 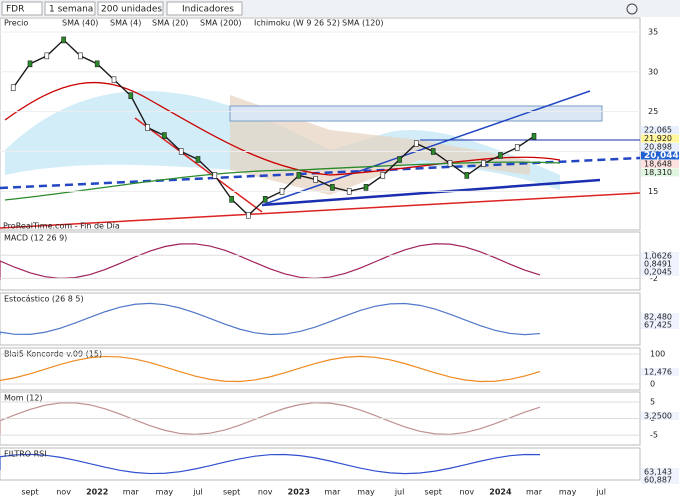 What do you see at coordinates (658, 172) in the screenshot?
I see `price-label: 18,310` at bounding box center [658, 172].